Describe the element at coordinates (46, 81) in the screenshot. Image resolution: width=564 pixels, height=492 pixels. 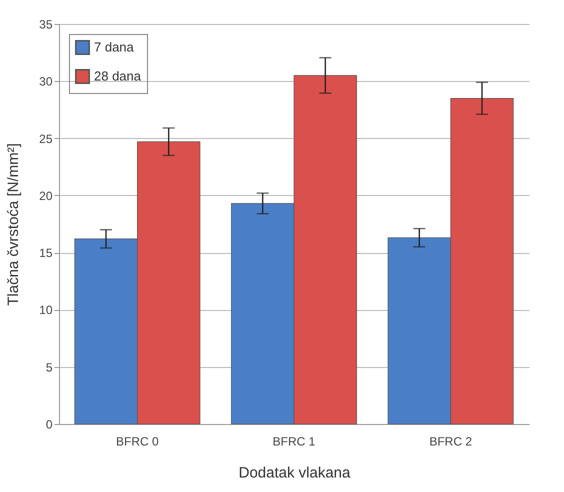
I see `y-tick-label: 30` at that location.